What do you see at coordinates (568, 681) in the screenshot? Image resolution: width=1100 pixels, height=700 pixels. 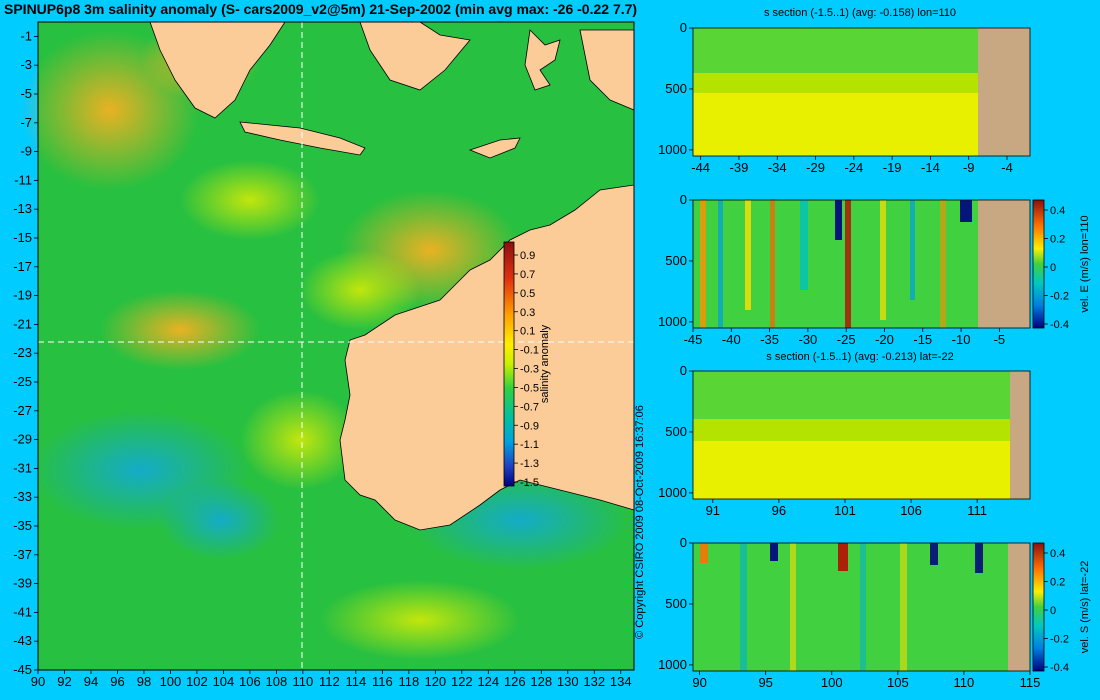 I see `map-x-tick-label: 130` at bounding box center [568, 681].